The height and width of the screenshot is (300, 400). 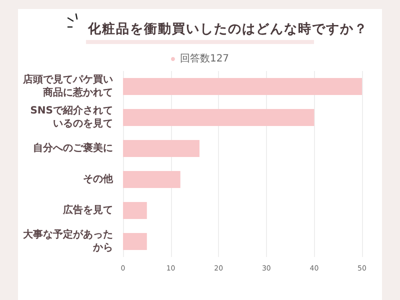 What do you see at coordinates (98, 179) in the screenshot?
I see `y-tick-label: その他` at bounding box center [98, 179].